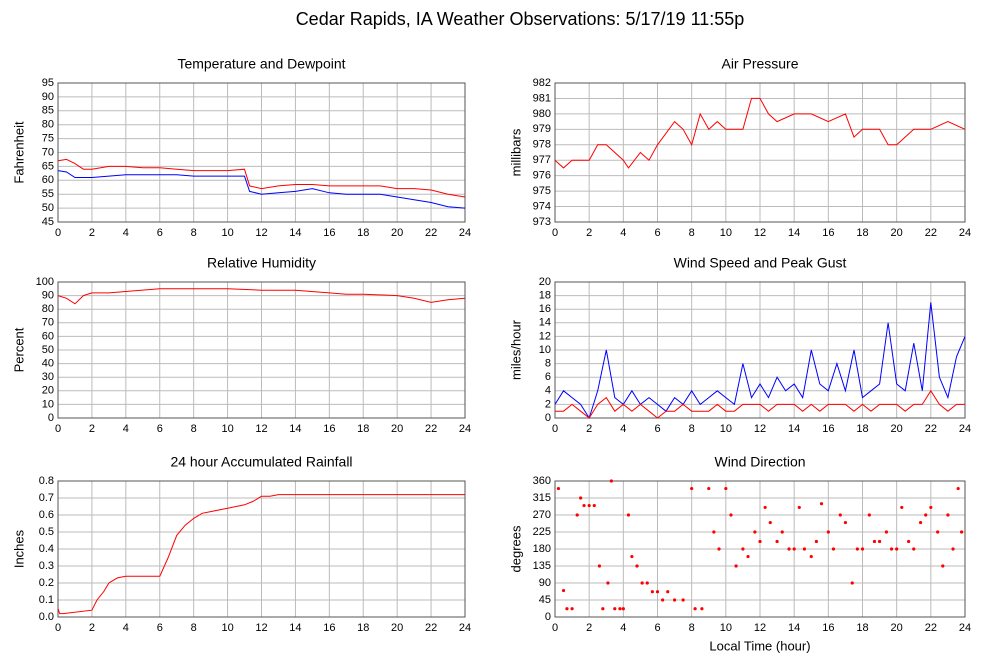  What do you see at coordinates (759, 645) in the screenshot?
I see `x-axis-label: Local Time (hour)` at bounding box center [759, 645].